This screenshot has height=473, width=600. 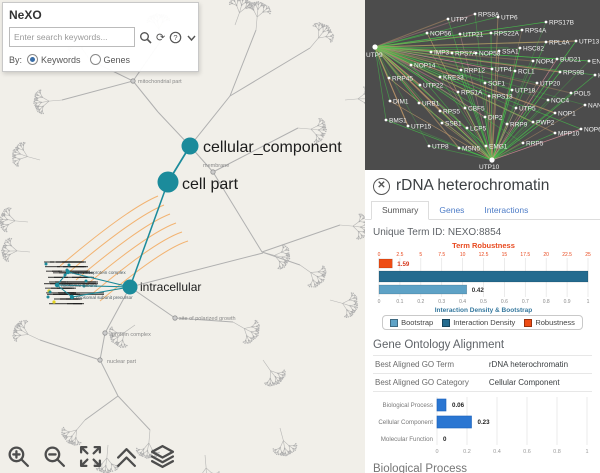 What do you see at coordinates (524, 72) in the screenshot?
I see `gene-node: RCL1` at bounding box center [524, 72].